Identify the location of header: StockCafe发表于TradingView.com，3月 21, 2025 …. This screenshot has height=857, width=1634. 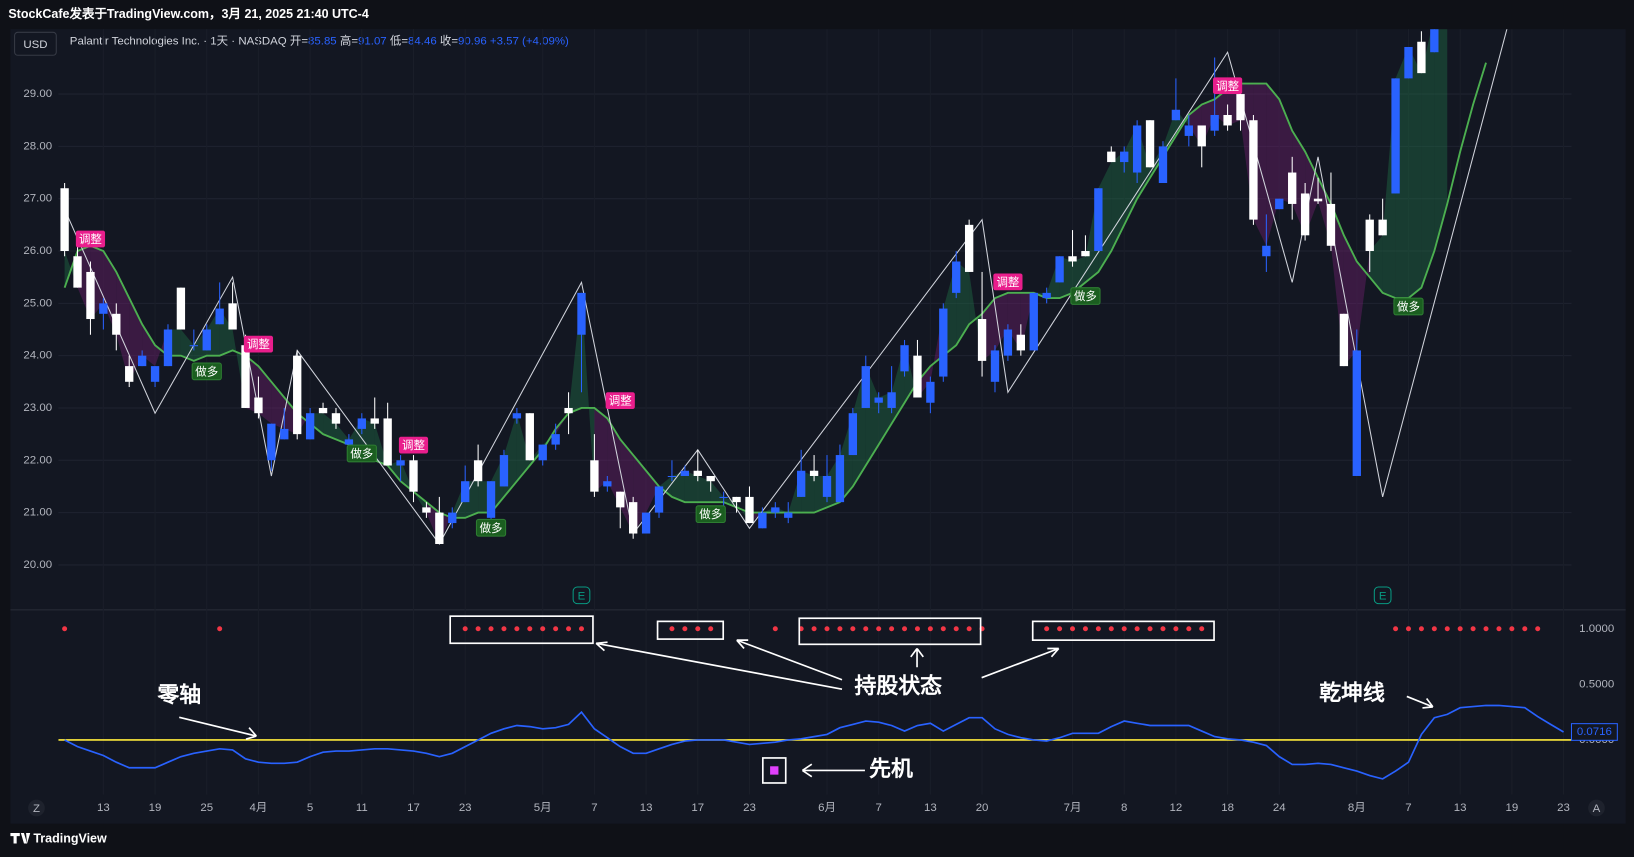
(188, 13).